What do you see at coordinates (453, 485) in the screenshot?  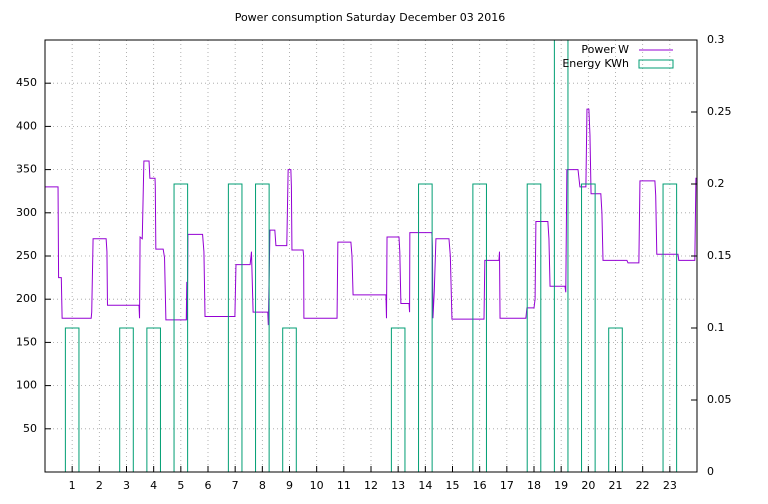 I see `x-tick-label: 15` at bounding box center [453, 485].